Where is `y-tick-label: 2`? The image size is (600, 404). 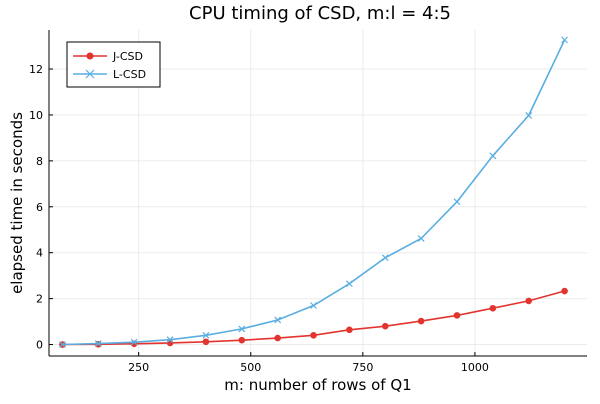
y-tick-label: 2 is located at coordinates (39, 299).